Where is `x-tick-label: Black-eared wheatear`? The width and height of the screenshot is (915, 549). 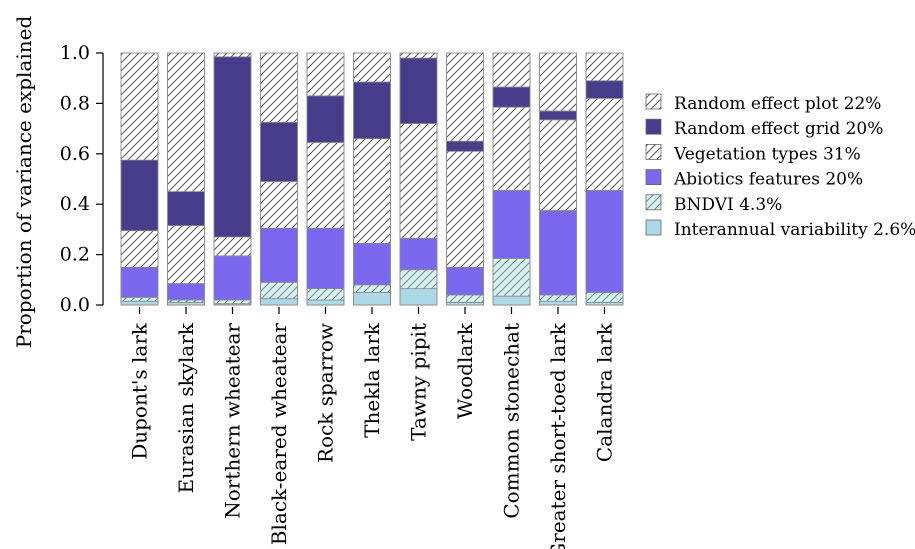 x-tick-label: Black-eared wheatear is located at coordinates (279, 434).